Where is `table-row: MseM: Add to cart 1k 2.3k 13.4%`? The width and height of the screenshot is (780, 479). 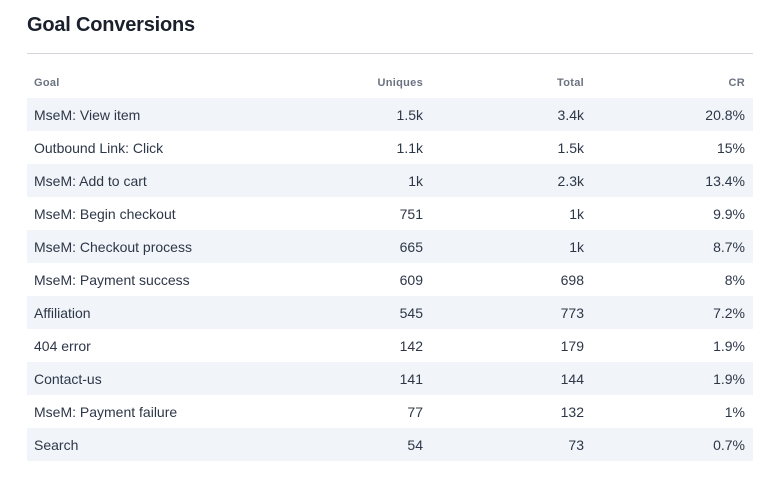
table-row: MseM: Add to cart 1k 2.3k 13.4% is located at coordinates (390, 180).